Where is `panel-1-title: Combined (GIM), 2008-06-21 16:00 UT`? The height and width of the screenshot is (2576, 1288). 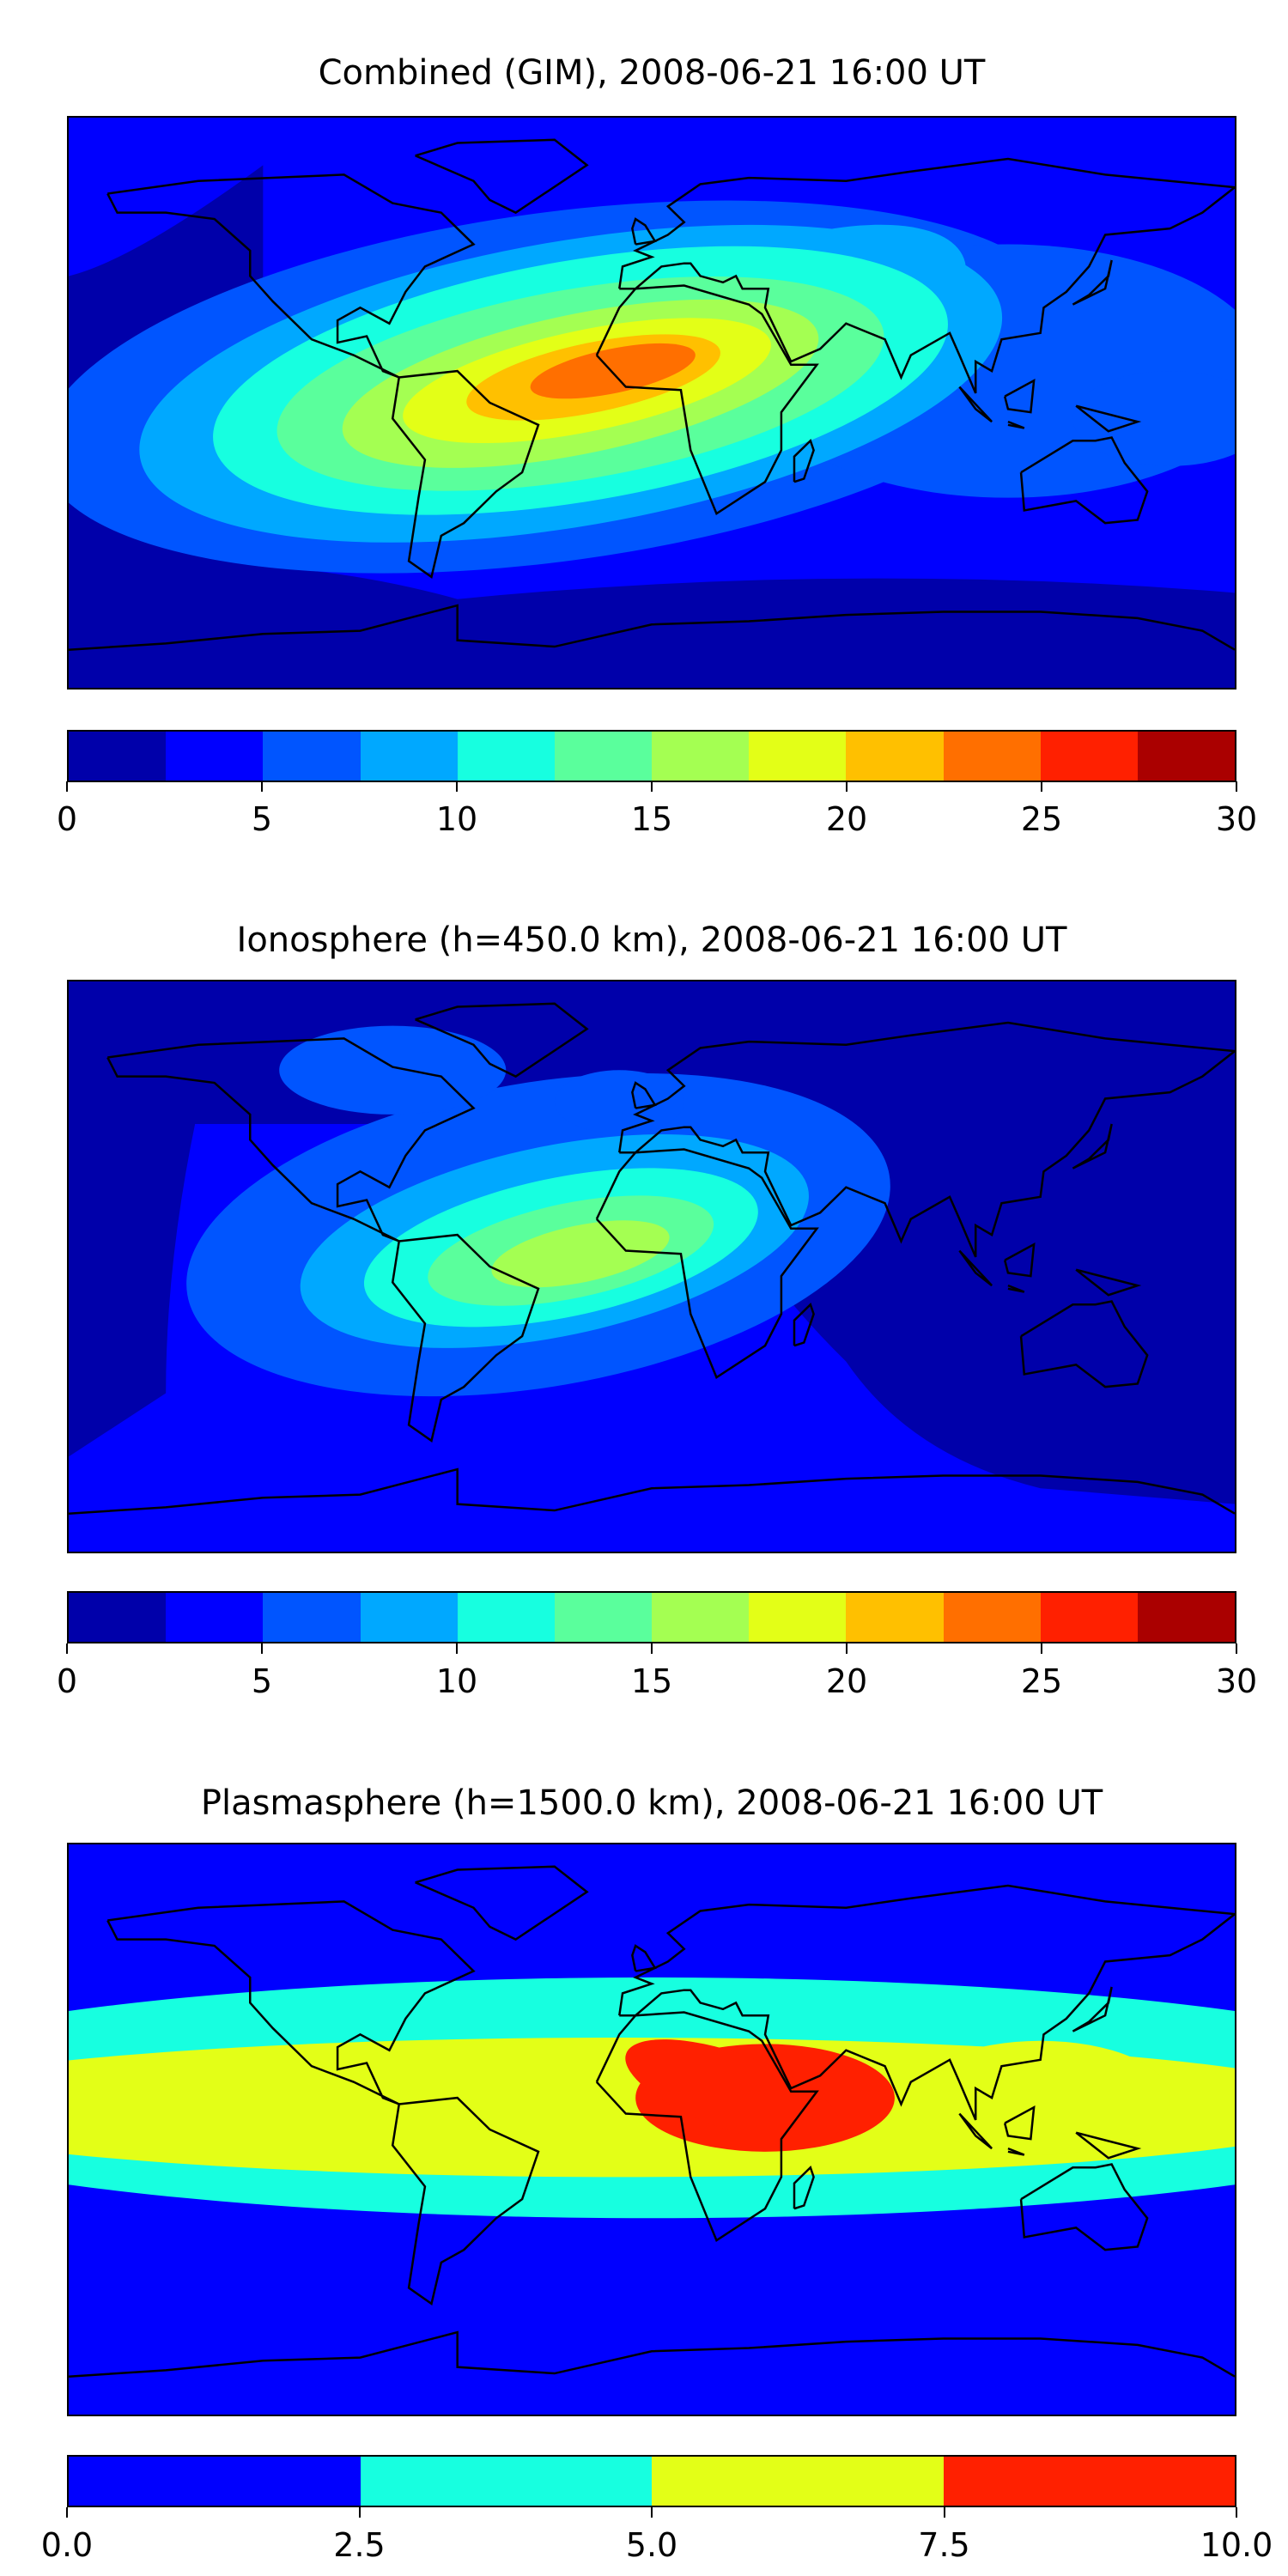 panel-1-title: Combined (GIM), 2008-06-21 16:00 UT is located at coordinates (652, 73).